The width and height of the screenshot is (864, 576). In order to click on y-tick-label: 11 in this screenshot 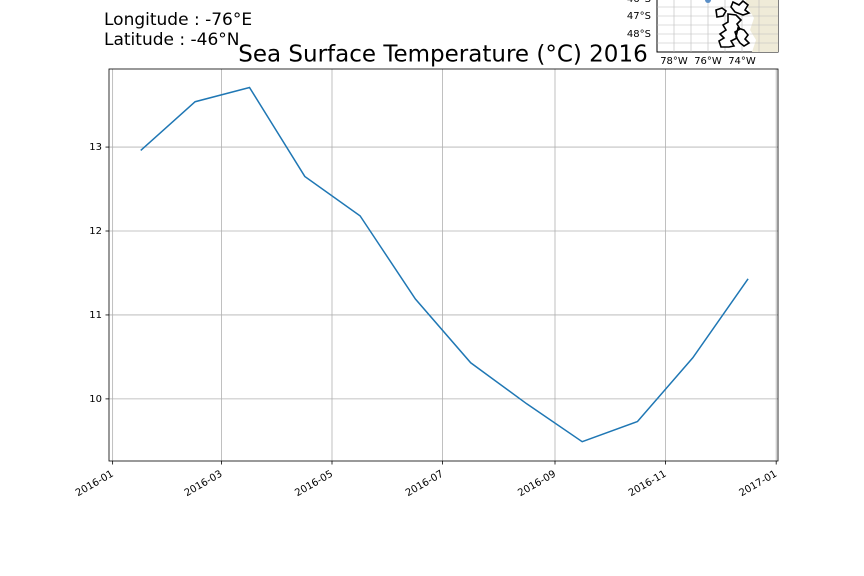, I will do `click(95, 315)`.